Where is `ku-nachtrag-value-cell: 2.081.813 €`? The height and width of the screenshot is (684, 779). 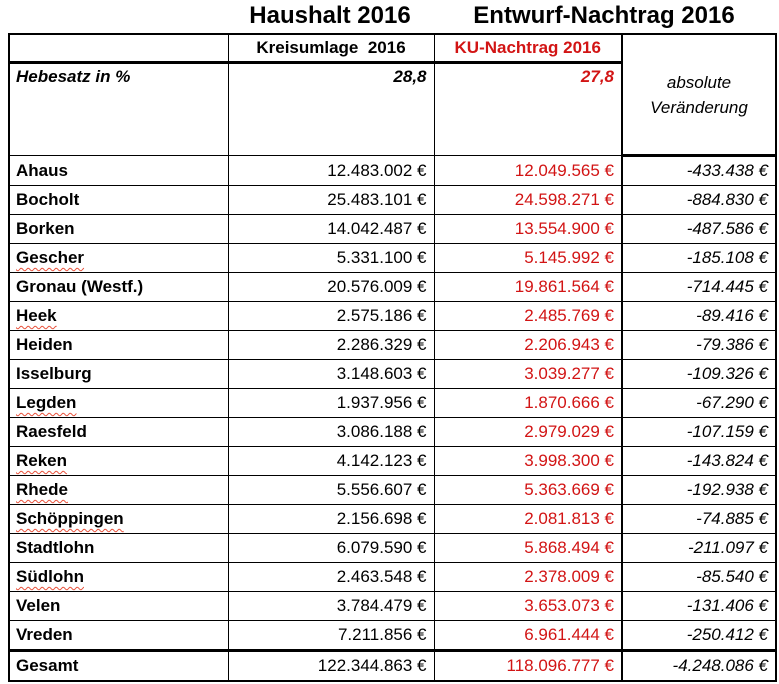 ku-nachtrag-value-cell: 2.081.813 € is located at coordinates (528, 519).